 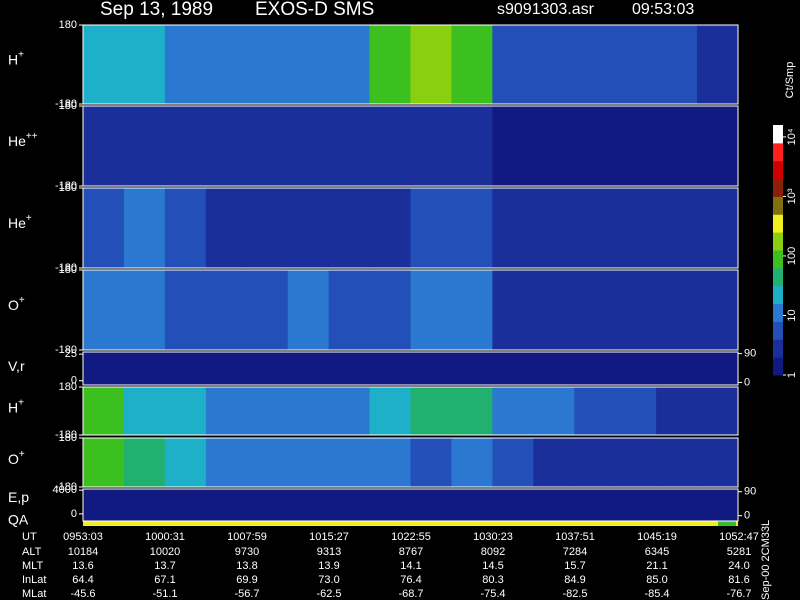 I want to click on table-cell: 10020, so click(x=165, y=552).